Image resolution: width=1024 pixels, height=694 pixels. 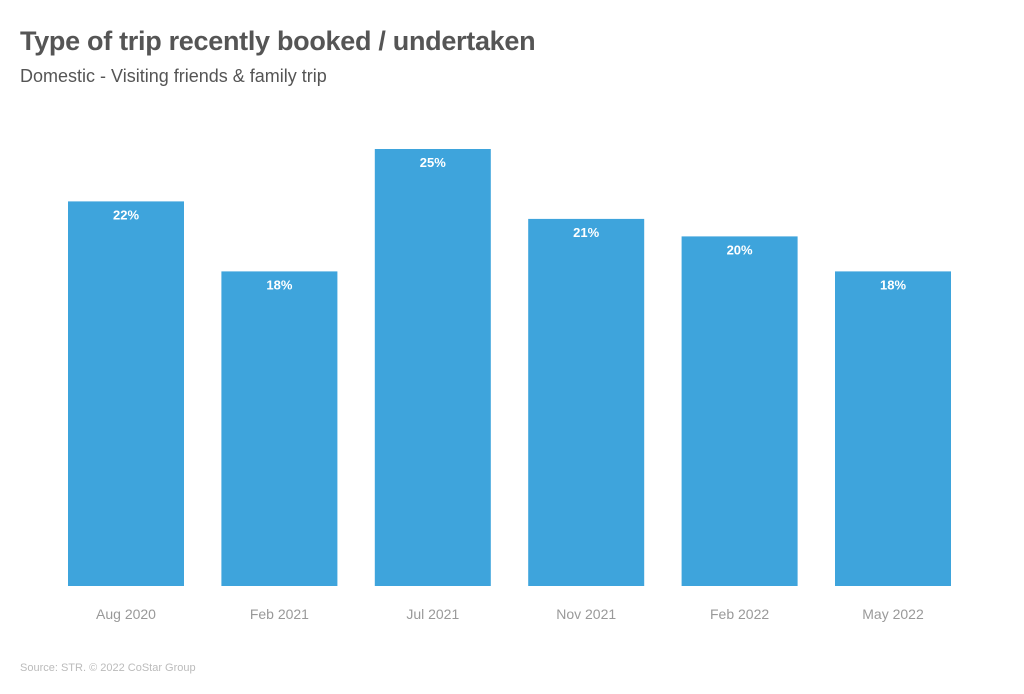 I want to click on source-note: Source: STR. © 2022 CoStar Group, so click(x=108, y=668).